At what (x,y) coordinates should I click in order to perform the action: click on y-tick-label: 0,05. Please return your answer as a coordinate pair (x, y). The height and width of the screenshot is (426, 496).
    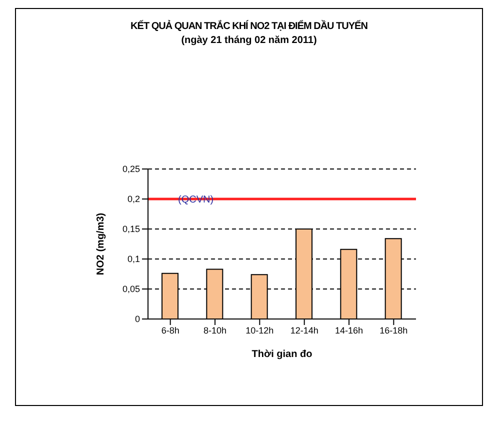
    Looking at the image, I should click on (131, 289).